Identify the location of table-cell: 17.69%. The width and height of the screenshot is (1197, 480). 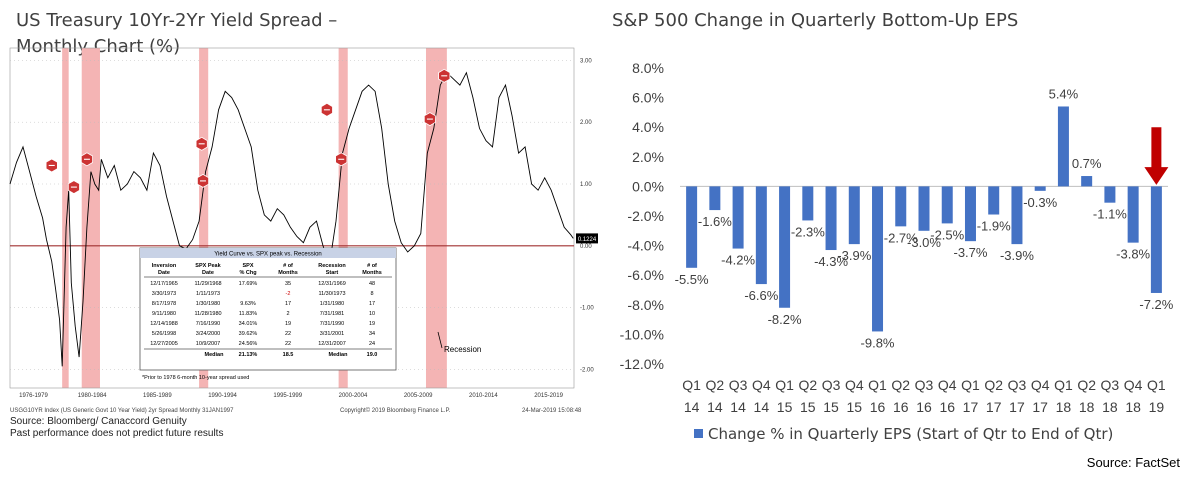
(248, 284).